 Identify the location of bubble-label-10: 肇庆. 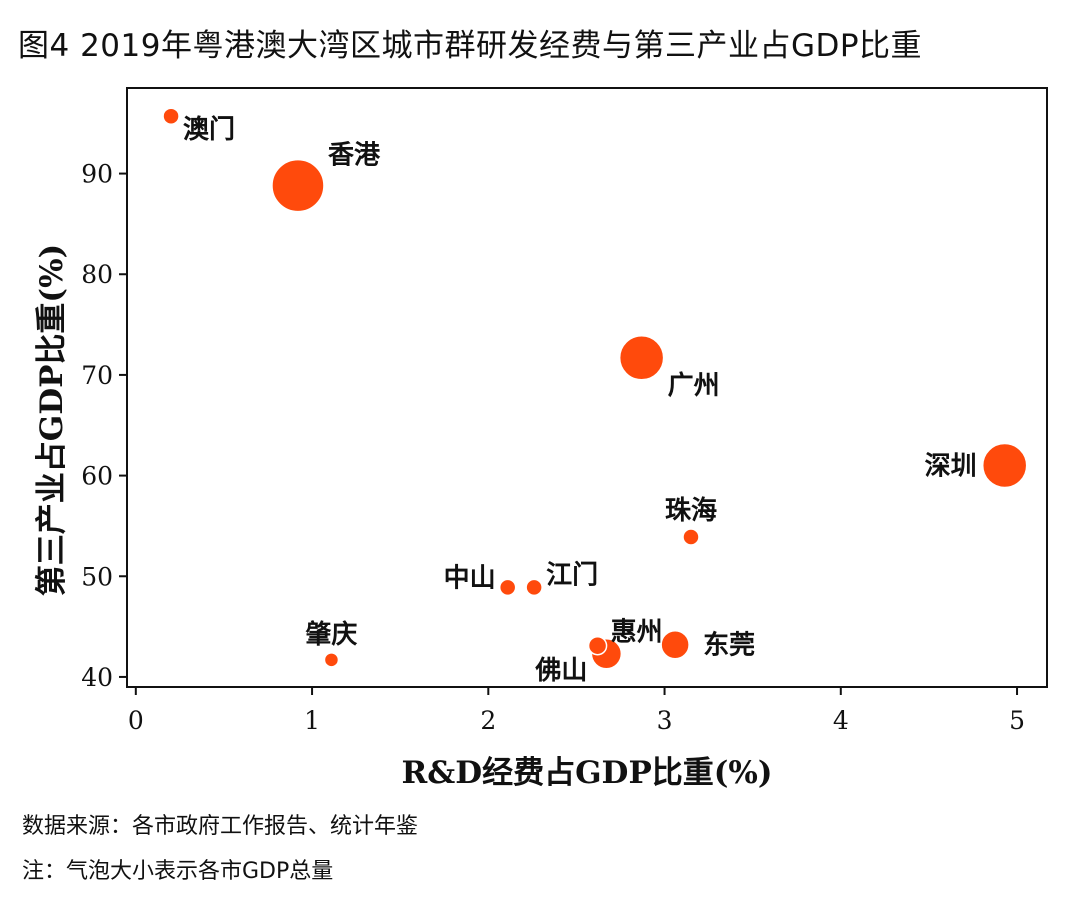
(331, 634).